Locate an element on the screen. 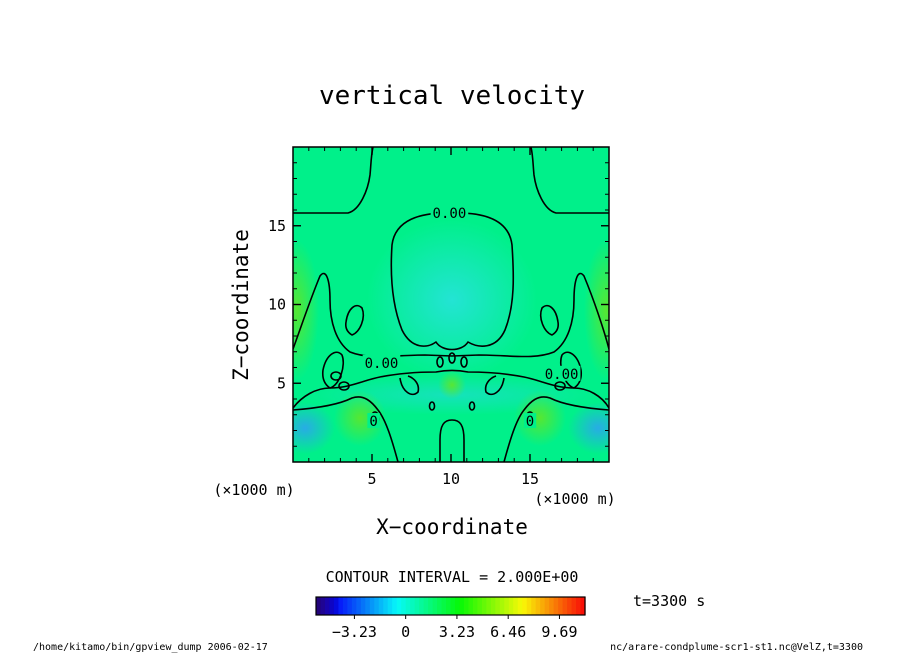 This screenshot has width=904, height=654. right-green-blob-shade is located at coordinates (540, 418).